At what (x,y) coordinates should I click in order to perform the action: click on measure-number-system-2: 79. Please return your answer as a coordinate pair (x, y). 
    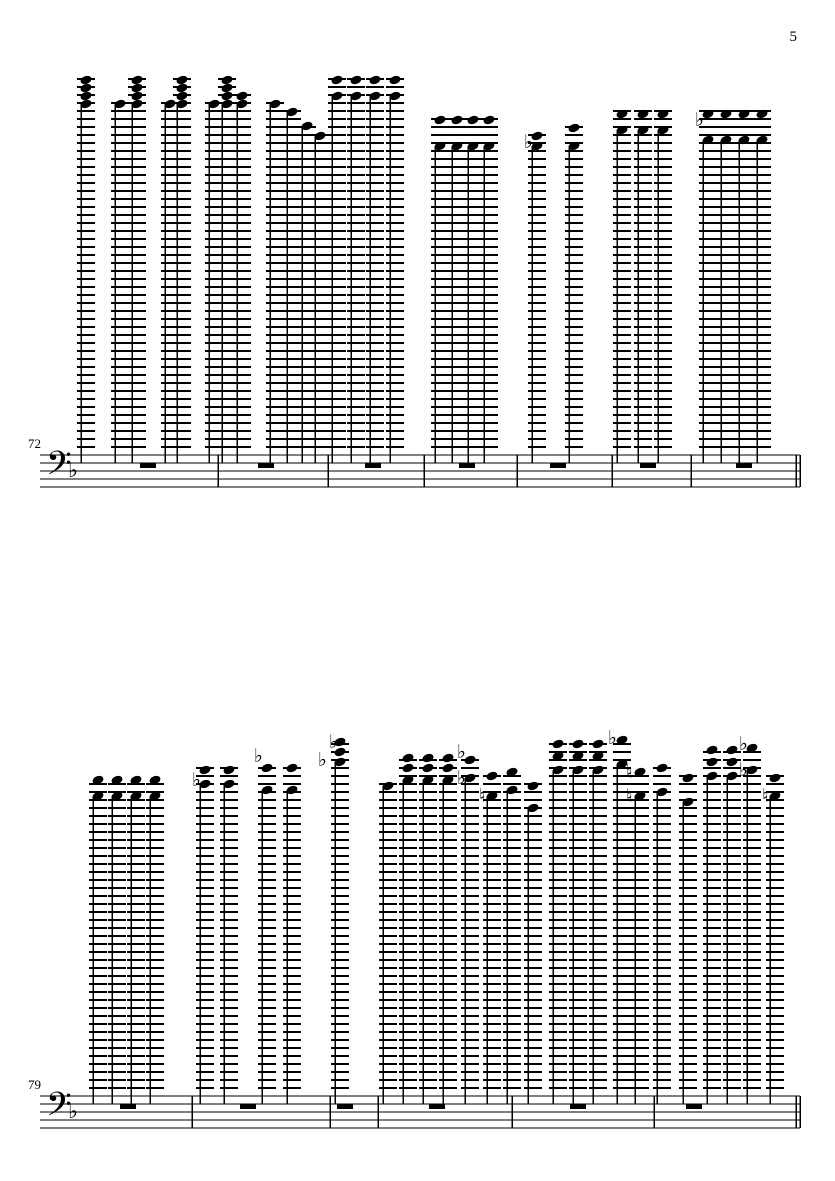
    Looking at the image, I should click on (34, 1084).